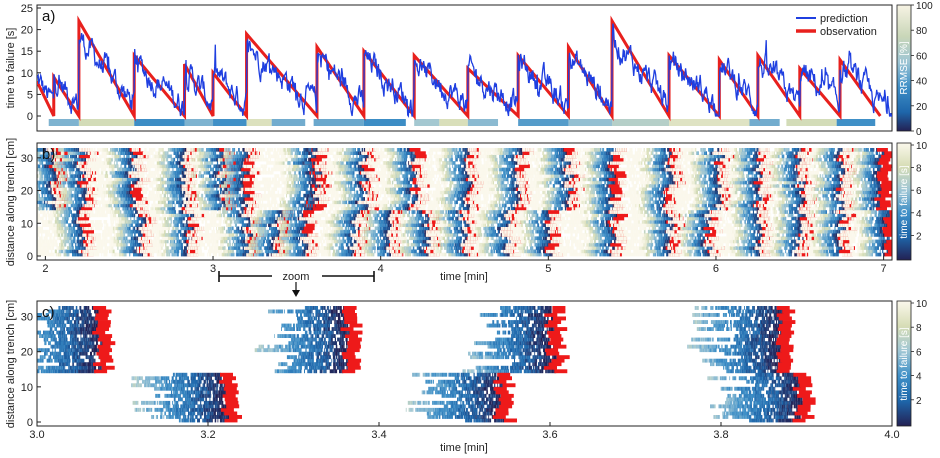  Describe the element at coordinates (27, 9) in the screenshot. I see `y-tick-label: 25` at that location.